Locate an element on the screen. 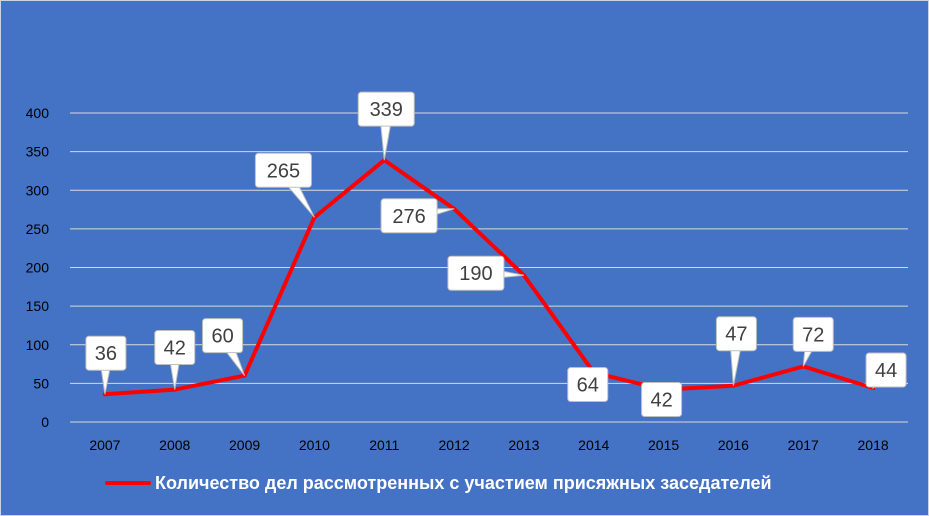  data-label: 60 is located at coordinates (222, 337).